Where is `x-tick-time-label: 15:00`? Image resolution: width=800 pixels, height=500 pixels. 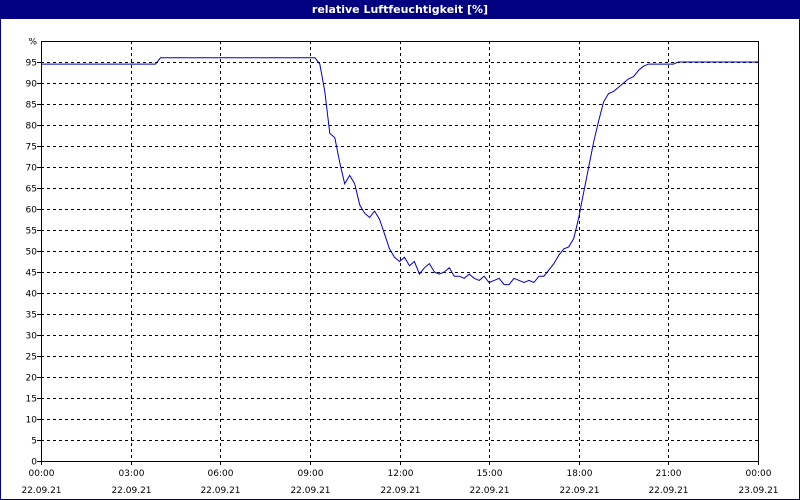 x-tick-time-label: 15:00 is located at coordinates (490, 474).